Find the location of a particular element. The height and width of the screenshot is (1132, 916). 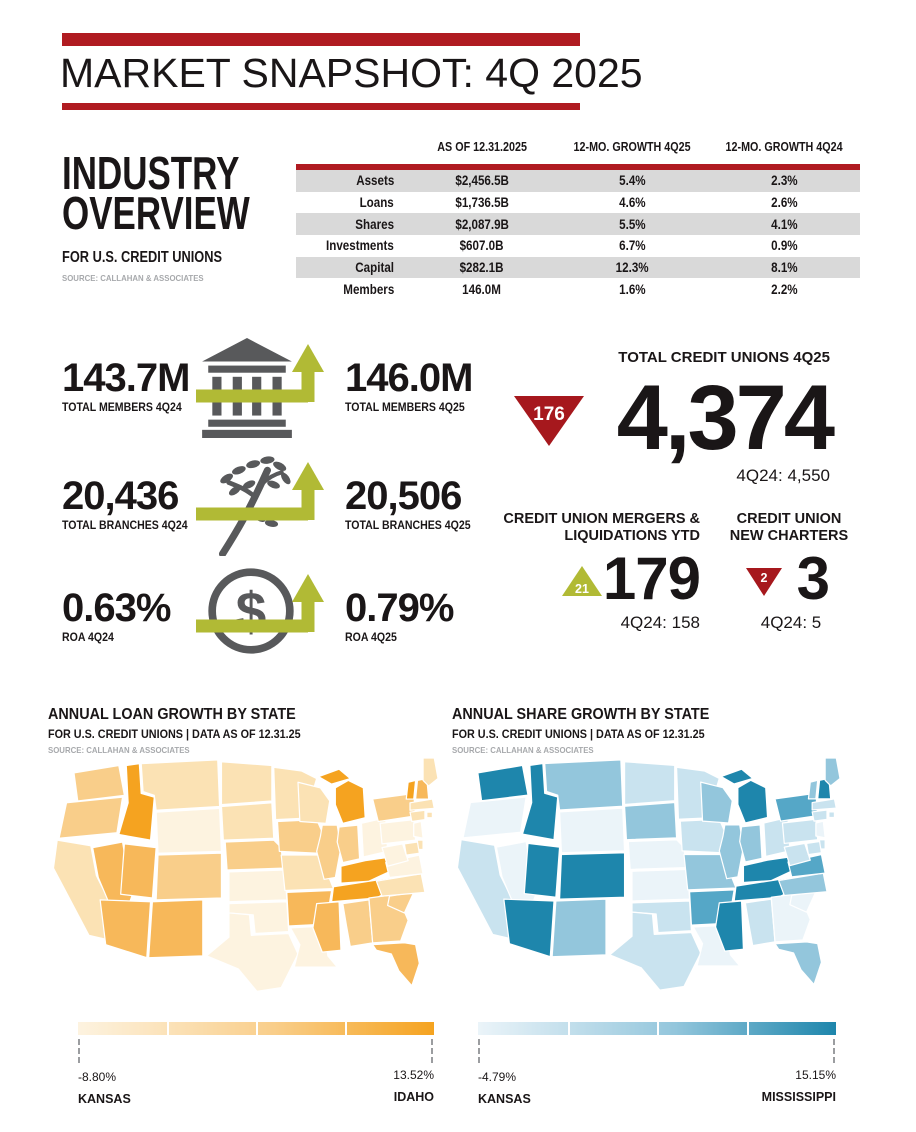

industry-overview-source: SOURCE: CALLAHAN & ASSOCIATES is located at coordinates (133, 278).